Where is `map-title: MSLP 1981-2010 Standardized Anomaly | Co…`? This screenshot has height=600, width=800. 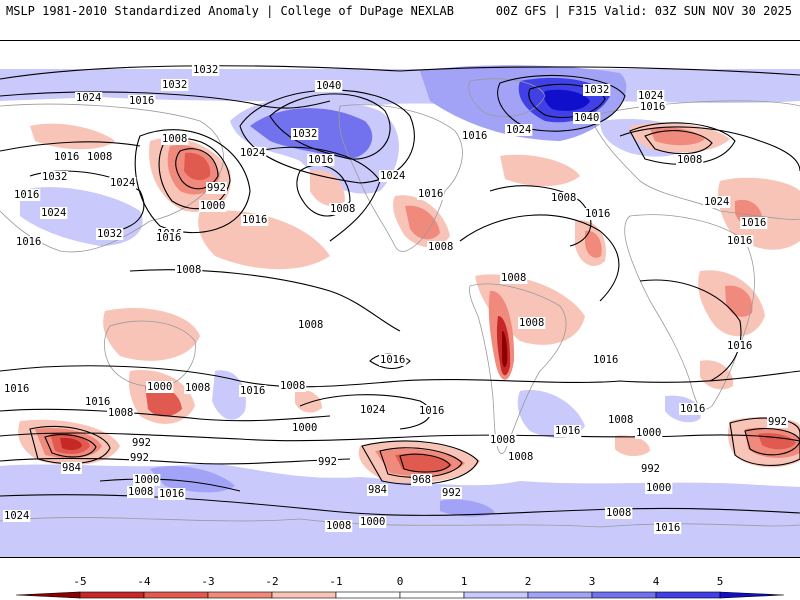 map-title: MSLP 1981-2010 Standardized Anomaly | Co… is located at coordinates (230, 11).